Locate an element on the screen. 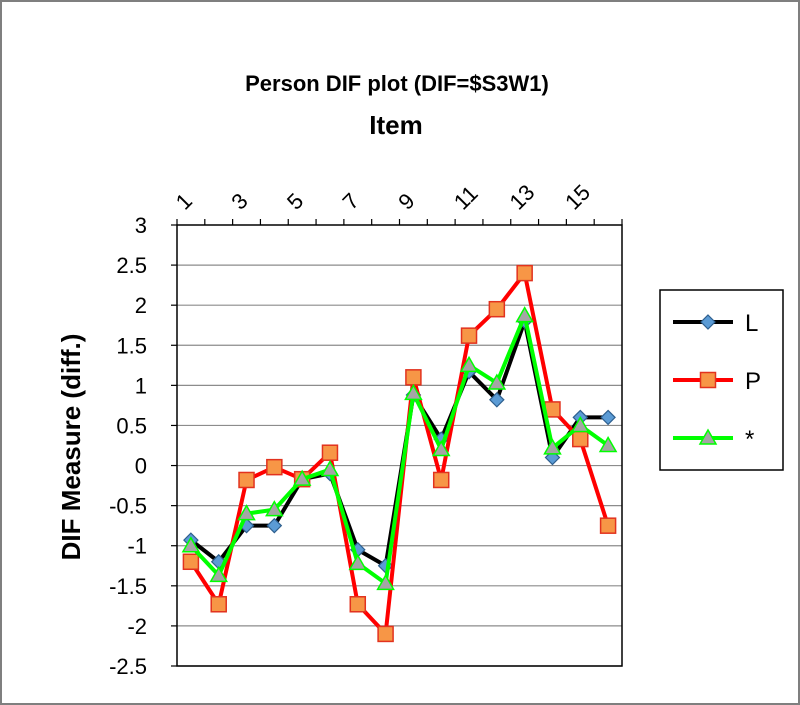  y-tick-labels: 3 2.5 2 1.5 1 0.5 0 -0.5 -1 -1.5 -2 -2.5 is located at coordinates (128, 446).